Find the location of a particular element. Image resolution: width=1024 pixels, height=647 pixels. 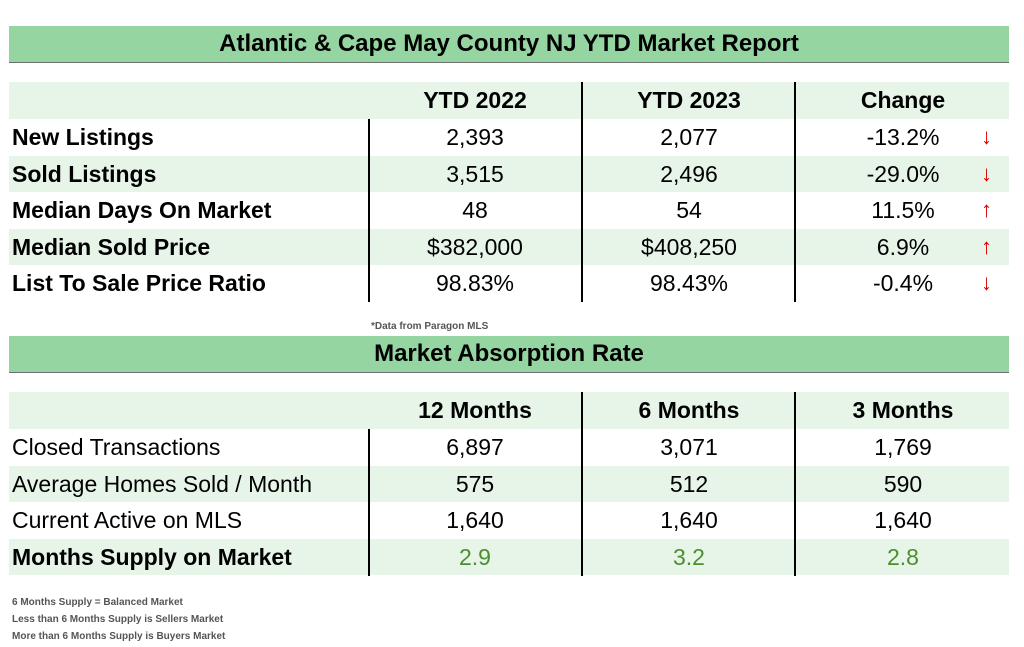

cell-change: -0.4% is located at coordinates (903, 283).